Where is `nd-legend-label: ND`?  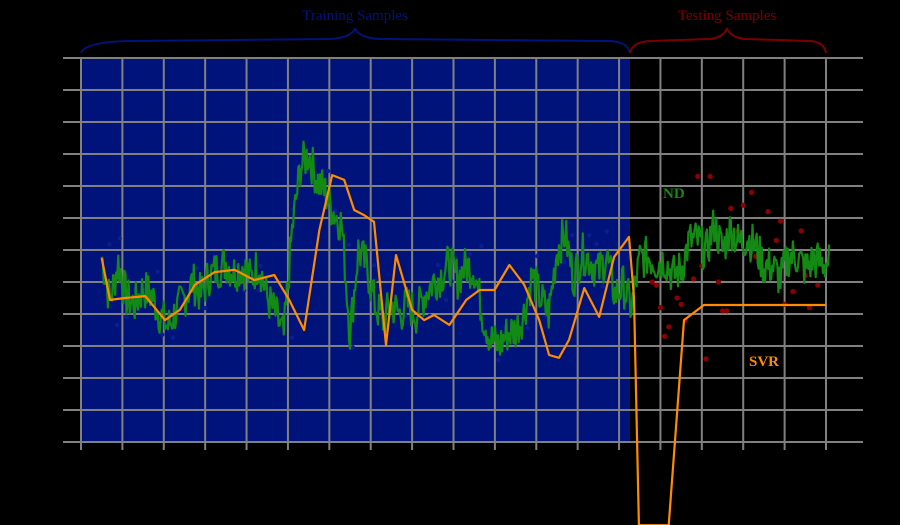 nd-legend-label: ND is located at coordinates (674, 194).